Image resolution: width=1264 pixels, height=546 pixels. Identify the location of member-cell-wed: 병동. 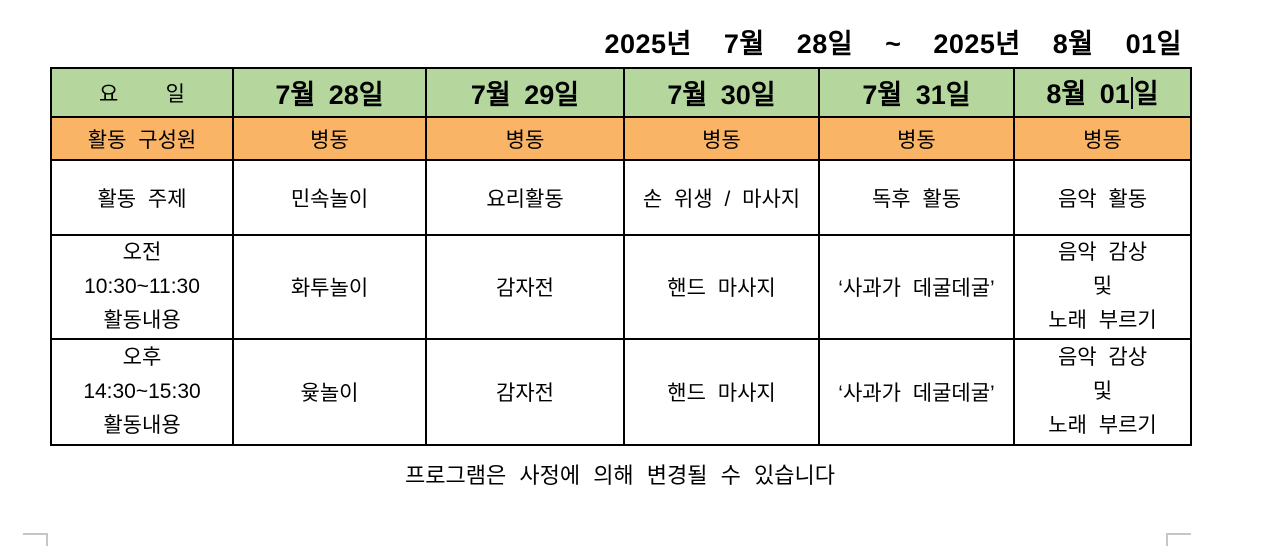
(721, 138).